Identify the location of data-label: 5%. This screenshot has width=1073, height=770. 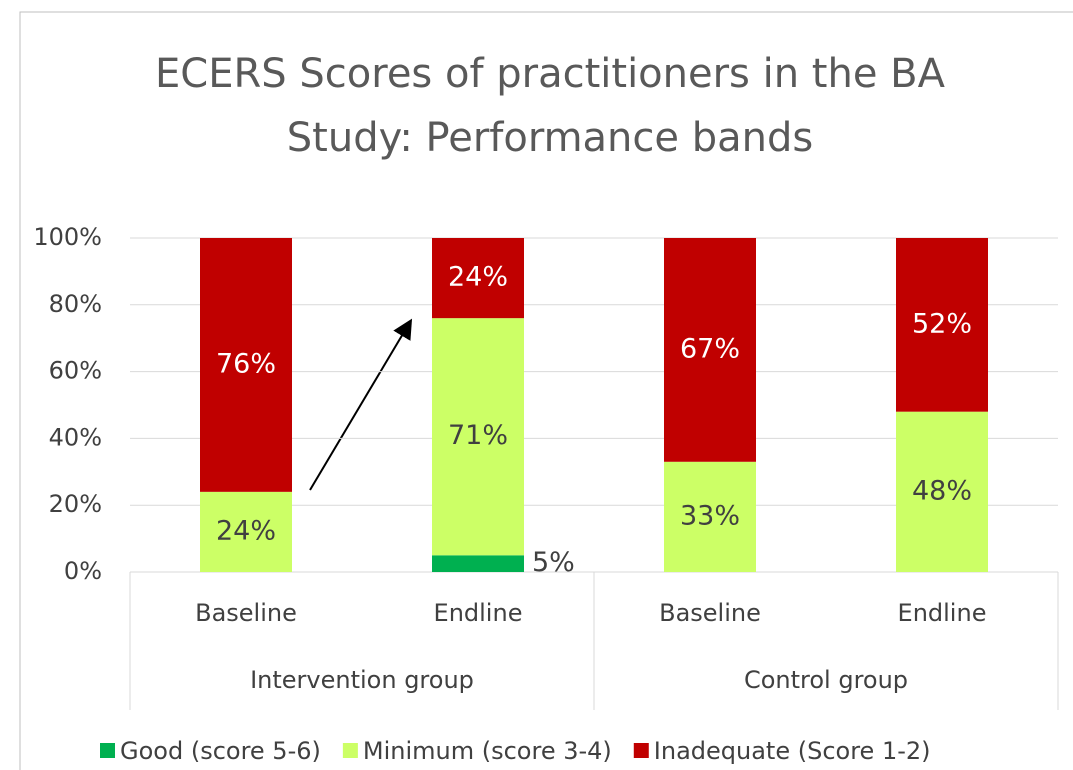
(553, 562).